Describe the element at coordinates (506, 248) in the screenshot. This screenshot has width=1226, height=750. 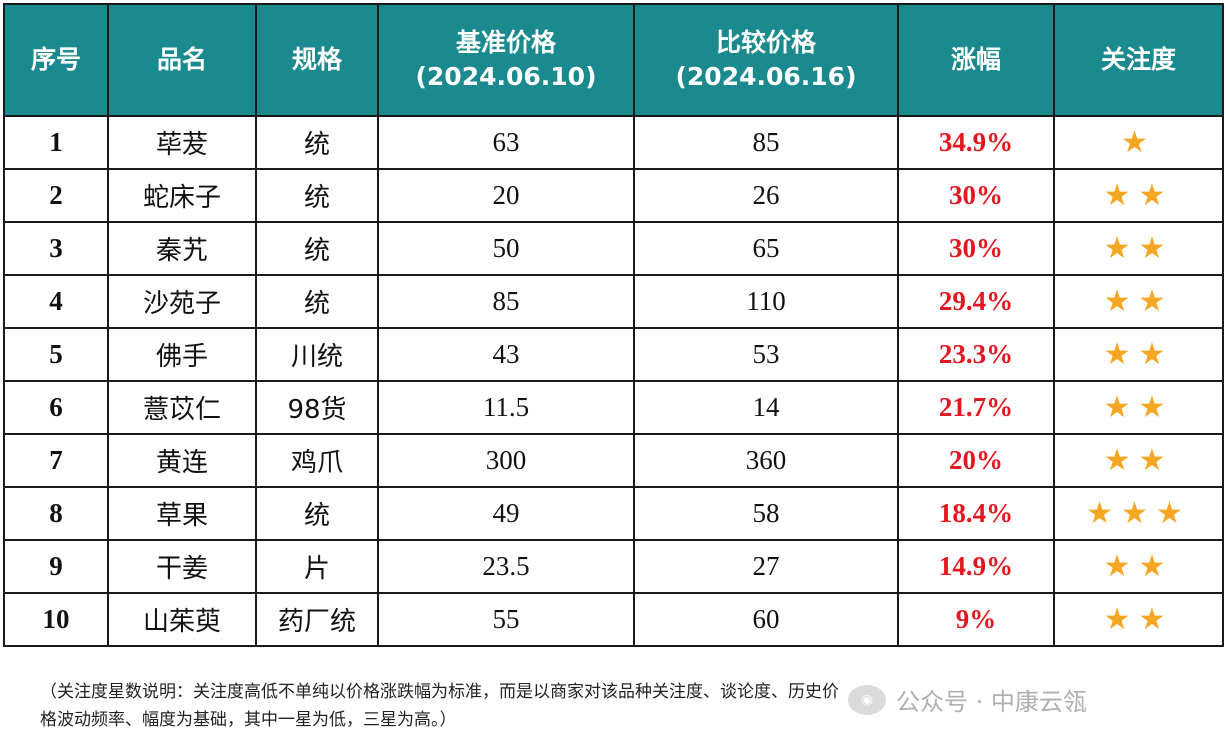
I see `cell-base-price: 50` at that location.